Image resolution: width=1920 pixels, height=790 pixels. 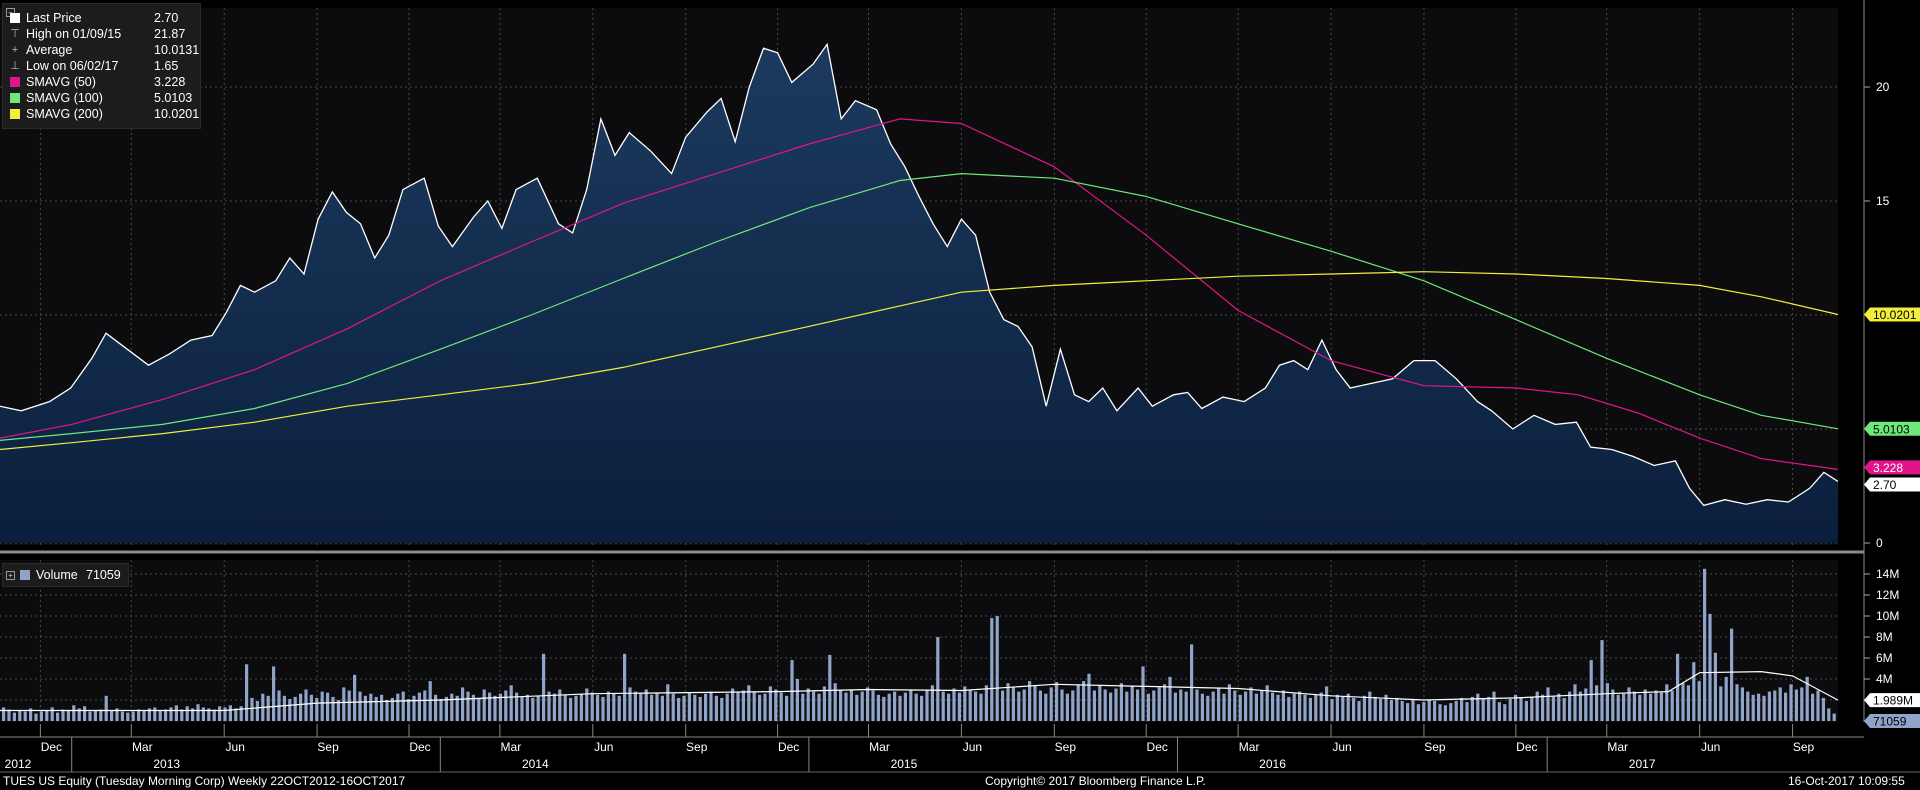 What do you see at coordinates (15, 114) in the screenshot?
I see `legend-sma200-swatch` at bounding box center [15, 114].